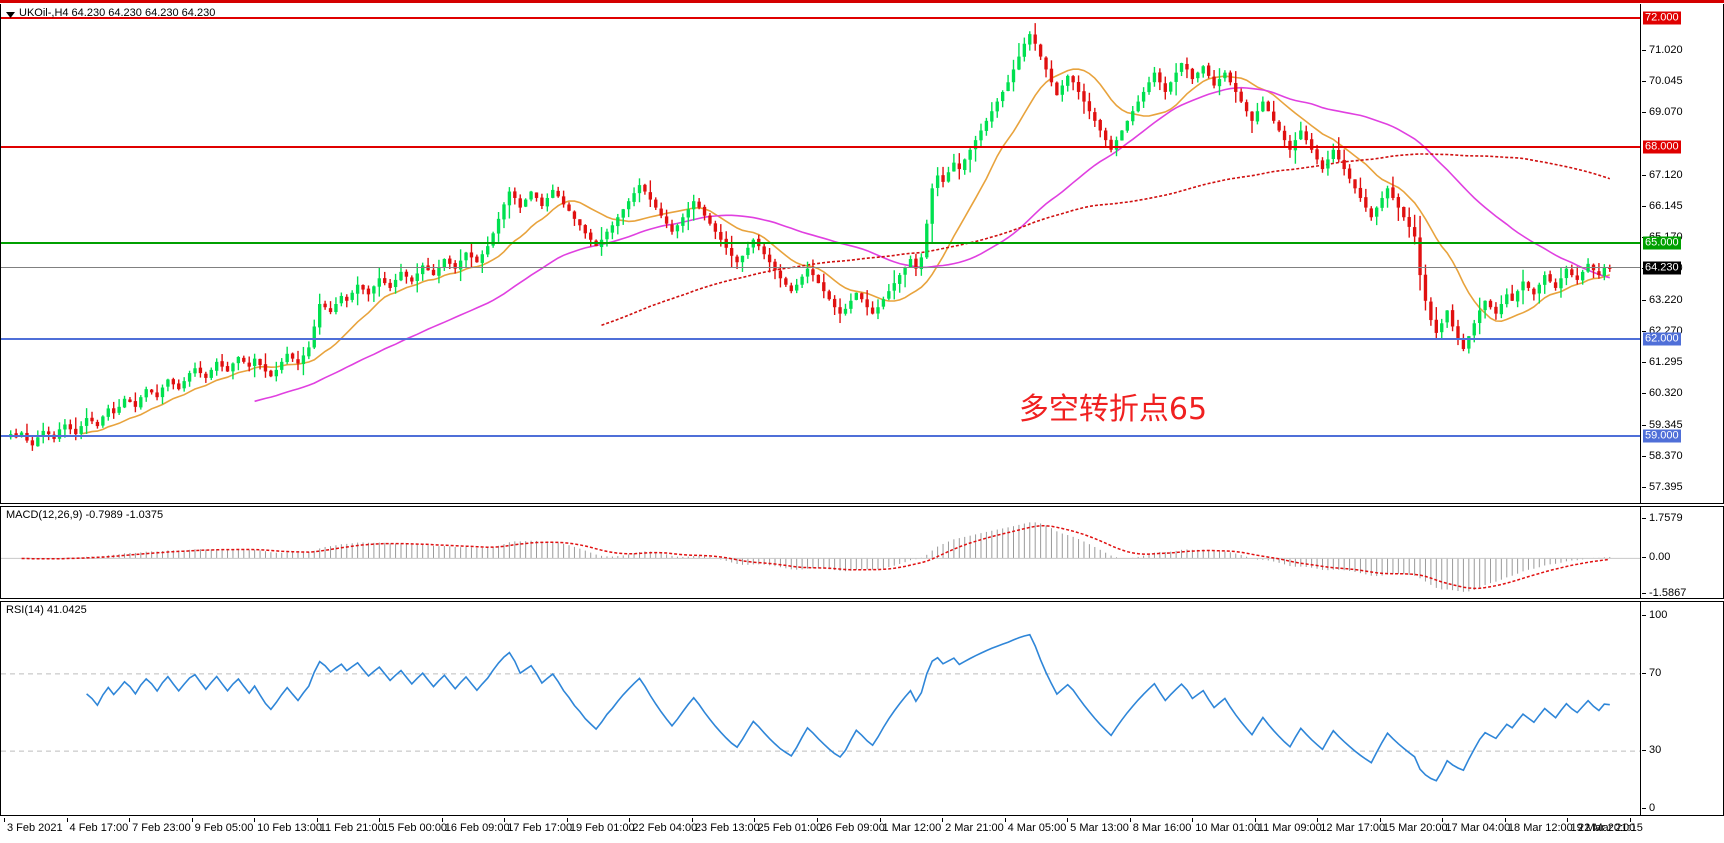  What do you see at coordinates (351, 828) in the screenshot?
I see `time-axis-label: 11 Feb 21:00` at bounding box center [351, 828].